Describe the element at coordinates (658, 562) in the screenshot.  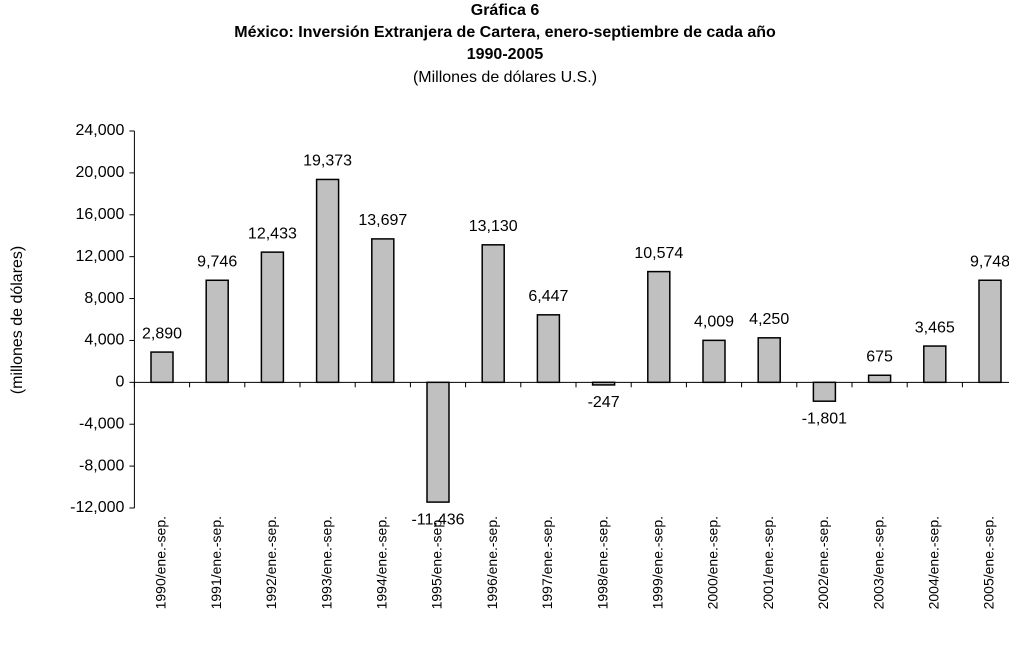
I see `x-tick-label: 1999/ene.-sep.` at that location.